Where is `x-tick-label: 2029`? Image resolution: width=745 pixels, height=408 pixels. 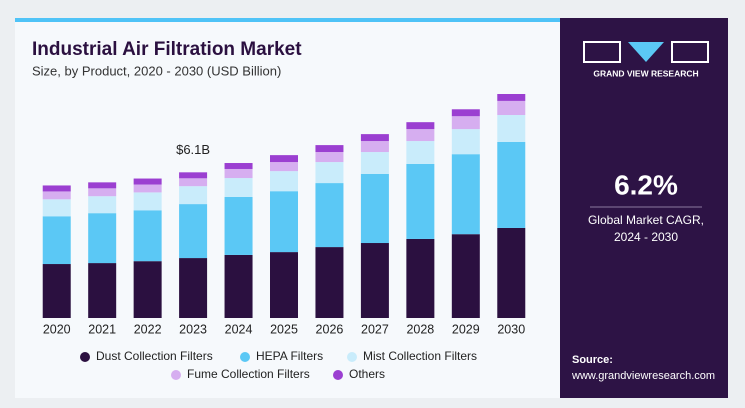 x-tick-label: 2029 is located at coordinates (466, 329).